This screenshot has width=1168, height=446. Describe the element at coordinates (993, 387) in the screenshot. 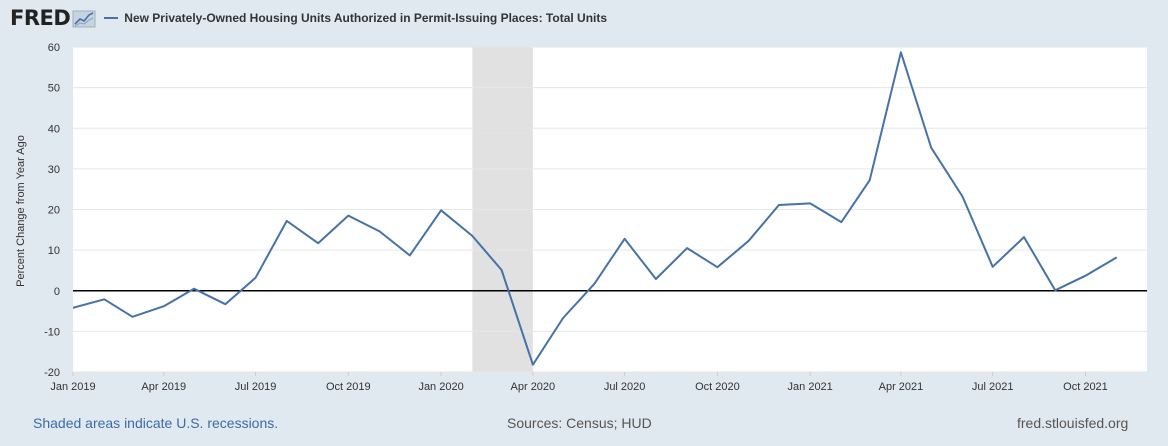

I see `x-tick-label: Jul 2021` at that location.